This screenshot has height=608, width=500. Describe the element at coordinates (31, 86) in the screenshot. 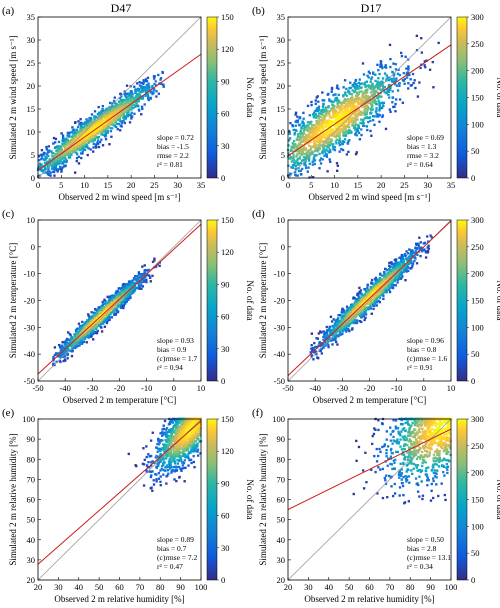

I see `y-tick-label: 20` at that location.